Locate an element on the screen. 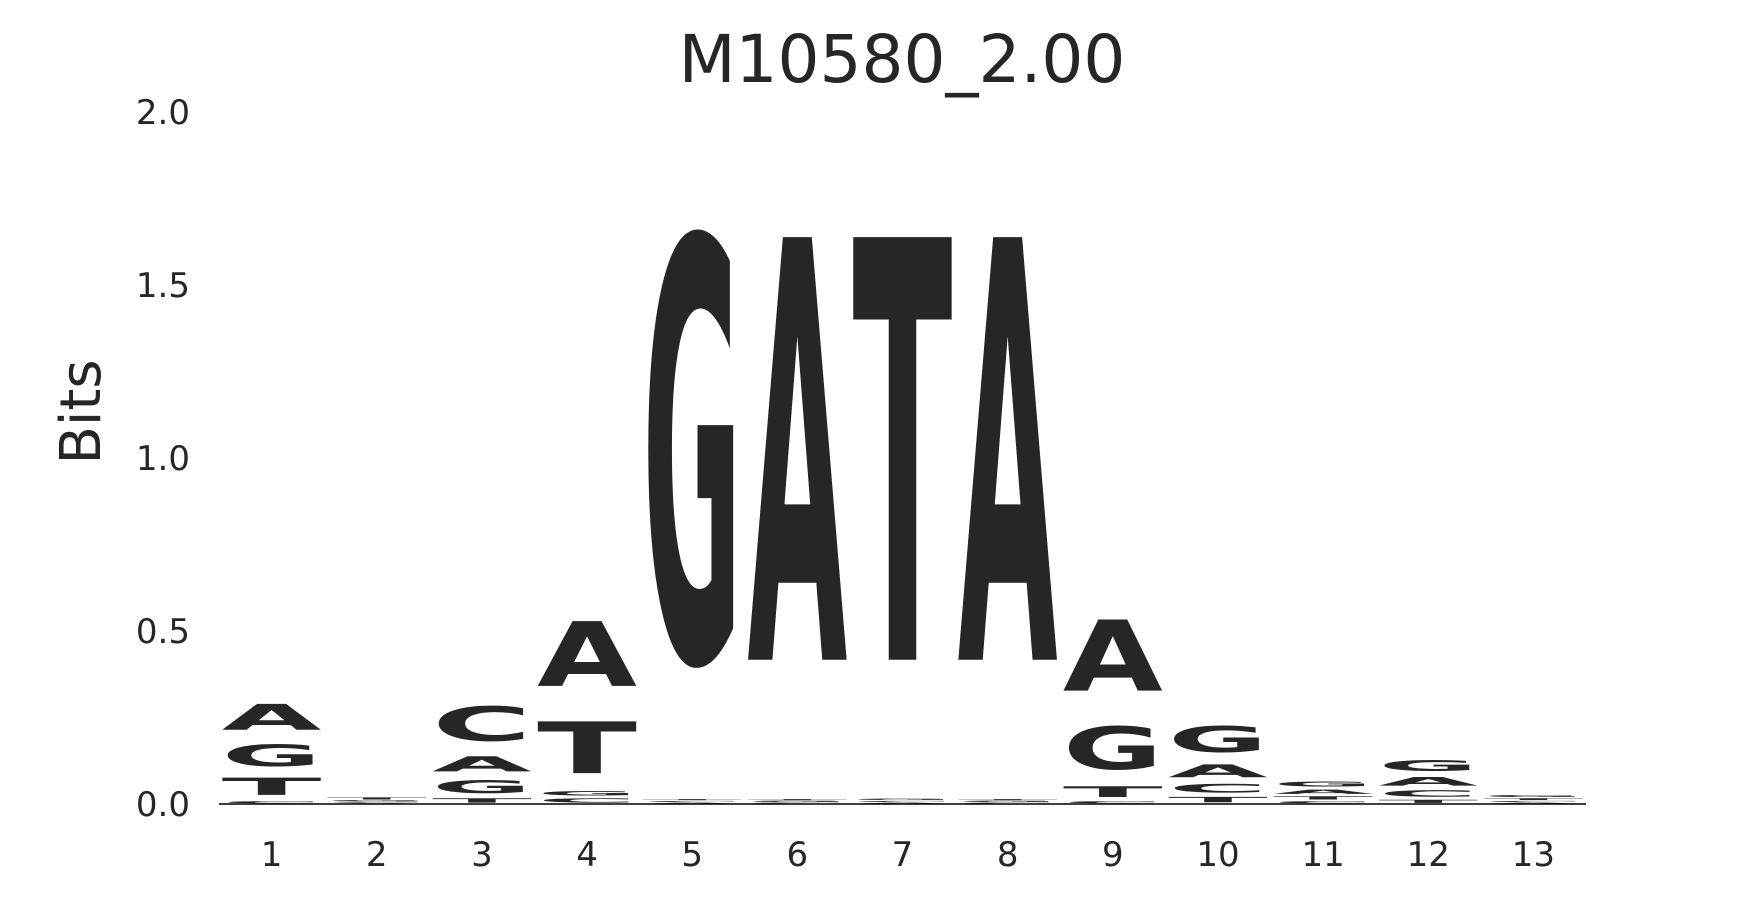 The image size is (1755, 900). y-tick-label: 0.0 is located at coordinates (163, 805).